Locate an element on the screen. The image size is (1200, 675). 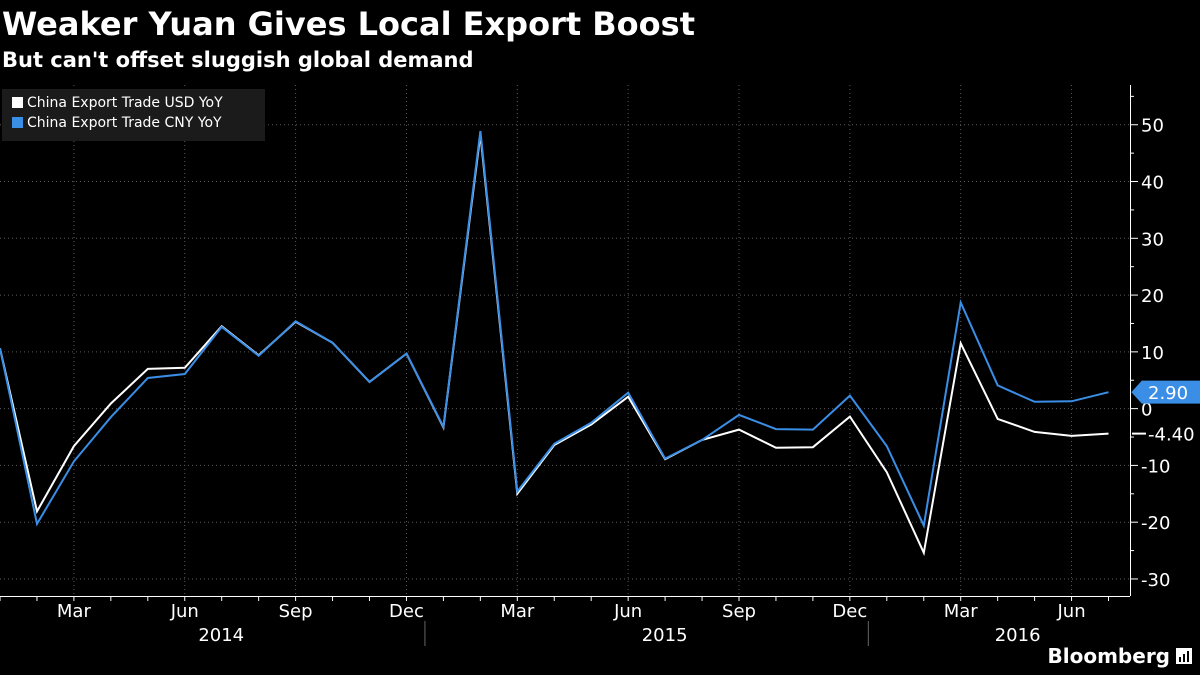
last-value-tag-usd: -4.40 is located at coordinates (1165, 434).